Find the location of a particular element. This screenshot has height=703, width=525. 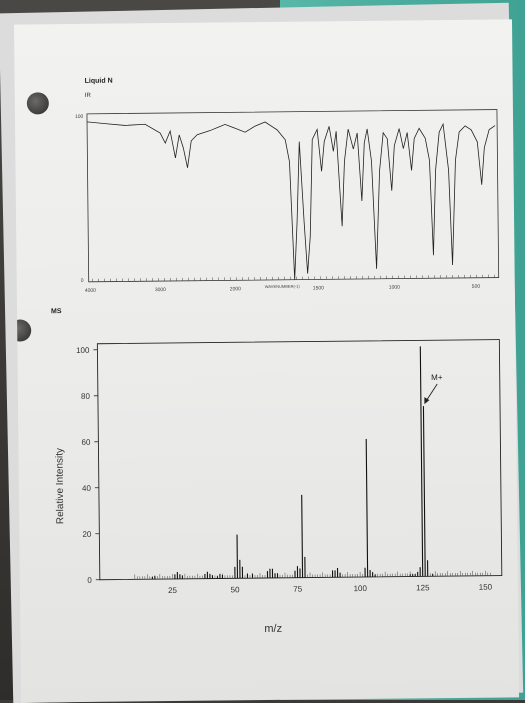

ir-y-tick-bottom: 0 is located at coordinates (82, 281).